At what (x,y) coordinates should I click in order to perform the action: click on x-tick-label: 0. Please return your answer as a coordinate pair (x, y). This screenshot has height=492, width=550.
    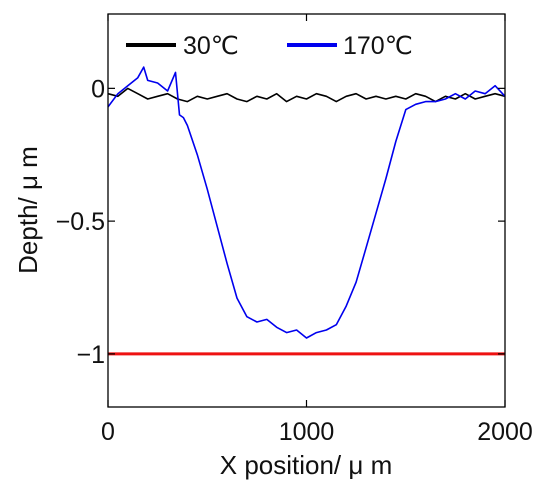
    Looking at the image, I should click on (108, 432).